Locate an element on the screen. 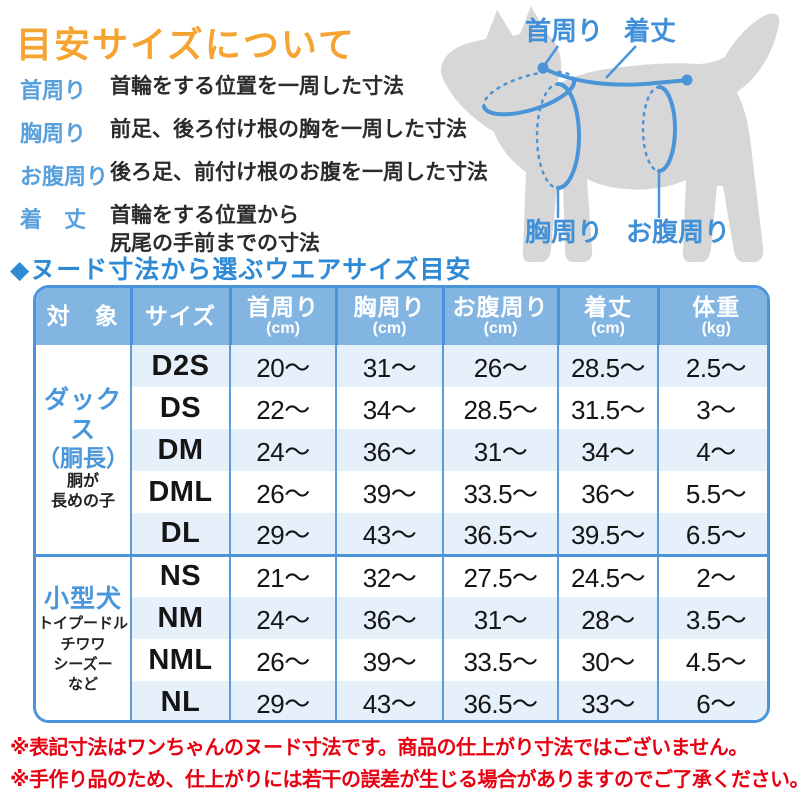 This screenshot has width=800, height=800. belly-value-cell: 26〜 is located at coordinates (500, 366).